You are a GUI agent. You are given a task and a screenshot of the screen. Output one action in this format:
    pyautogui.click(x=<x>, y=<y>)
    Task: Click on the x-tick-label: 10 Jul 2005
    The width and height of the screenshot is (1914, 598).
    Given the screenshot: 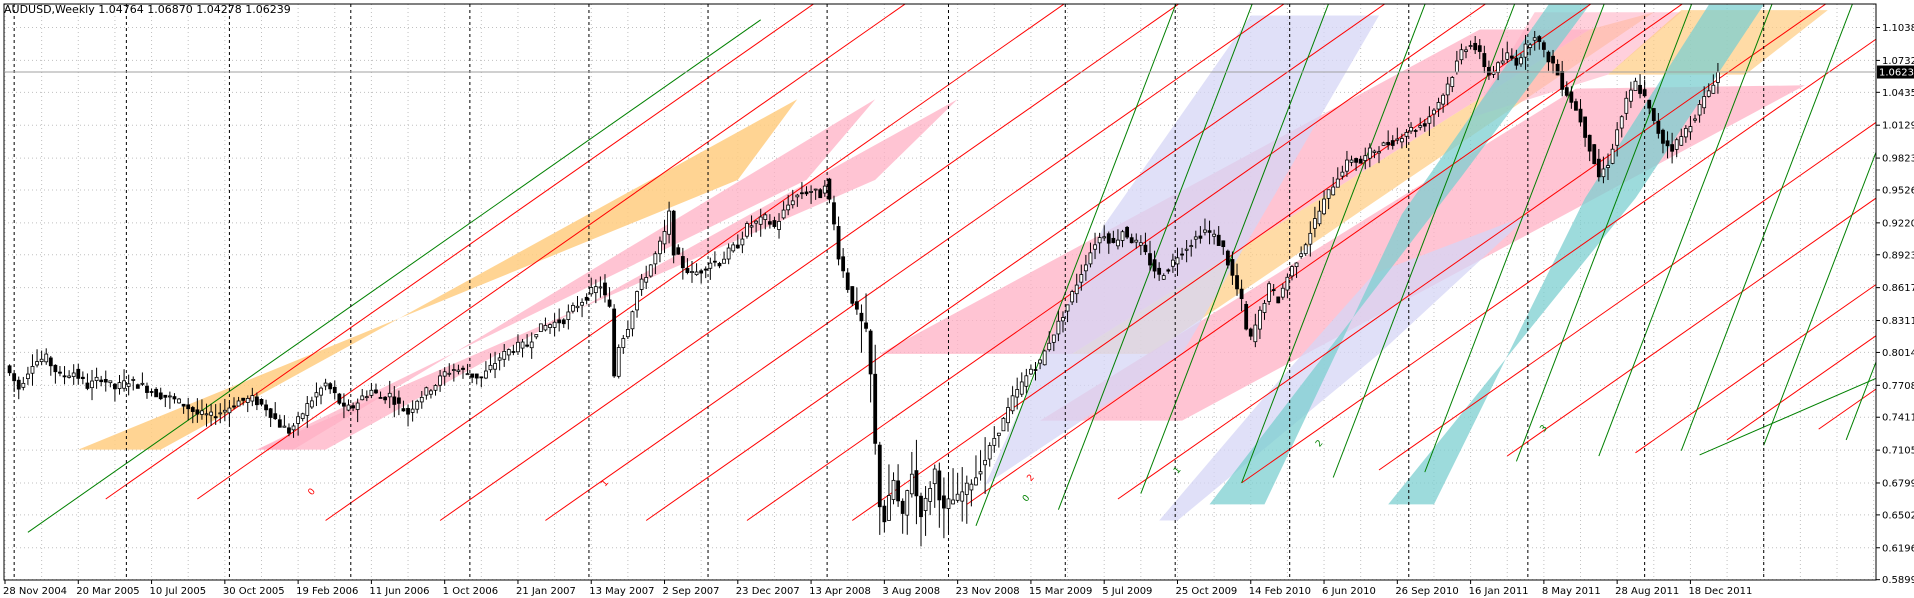 What is the action you would take?
    pyautogui.click(x=178, y=591)
    